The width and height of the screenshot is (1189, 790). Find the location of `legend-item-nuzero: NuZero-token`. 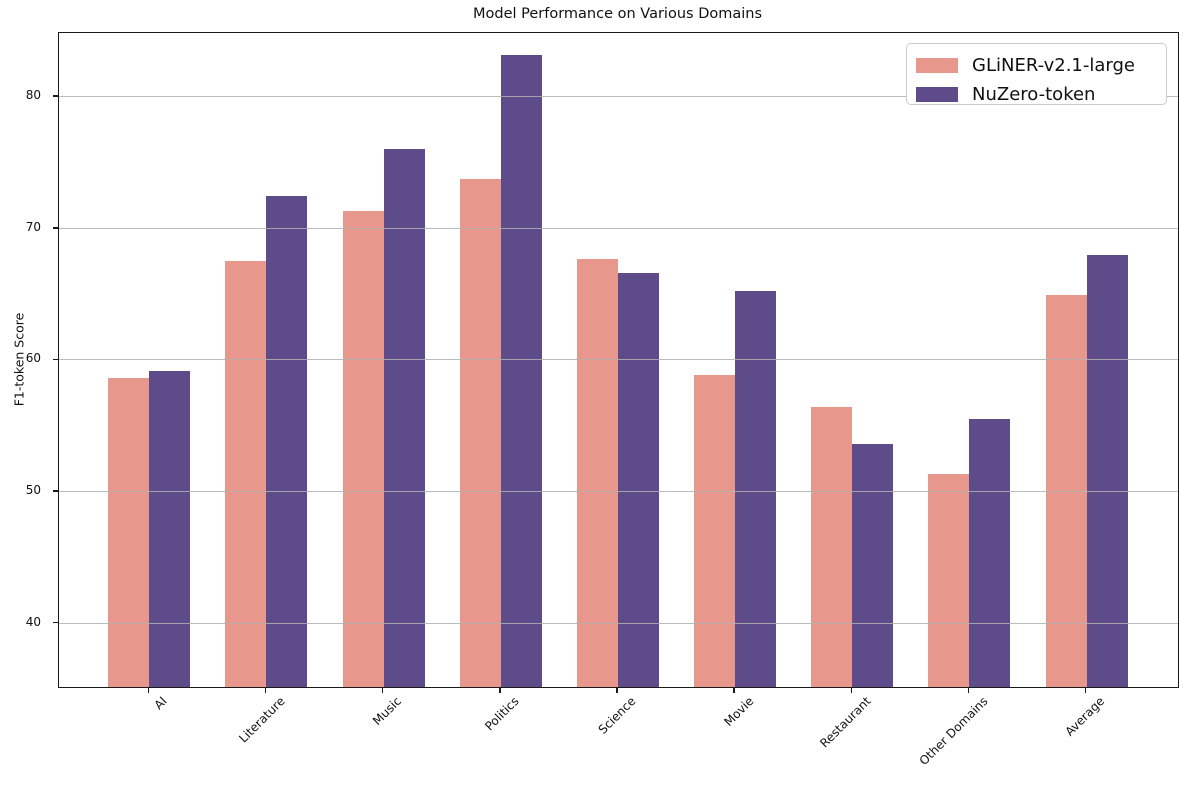

legend-item-nuzero: NuZero-token is located at coordinates (1041, 94).